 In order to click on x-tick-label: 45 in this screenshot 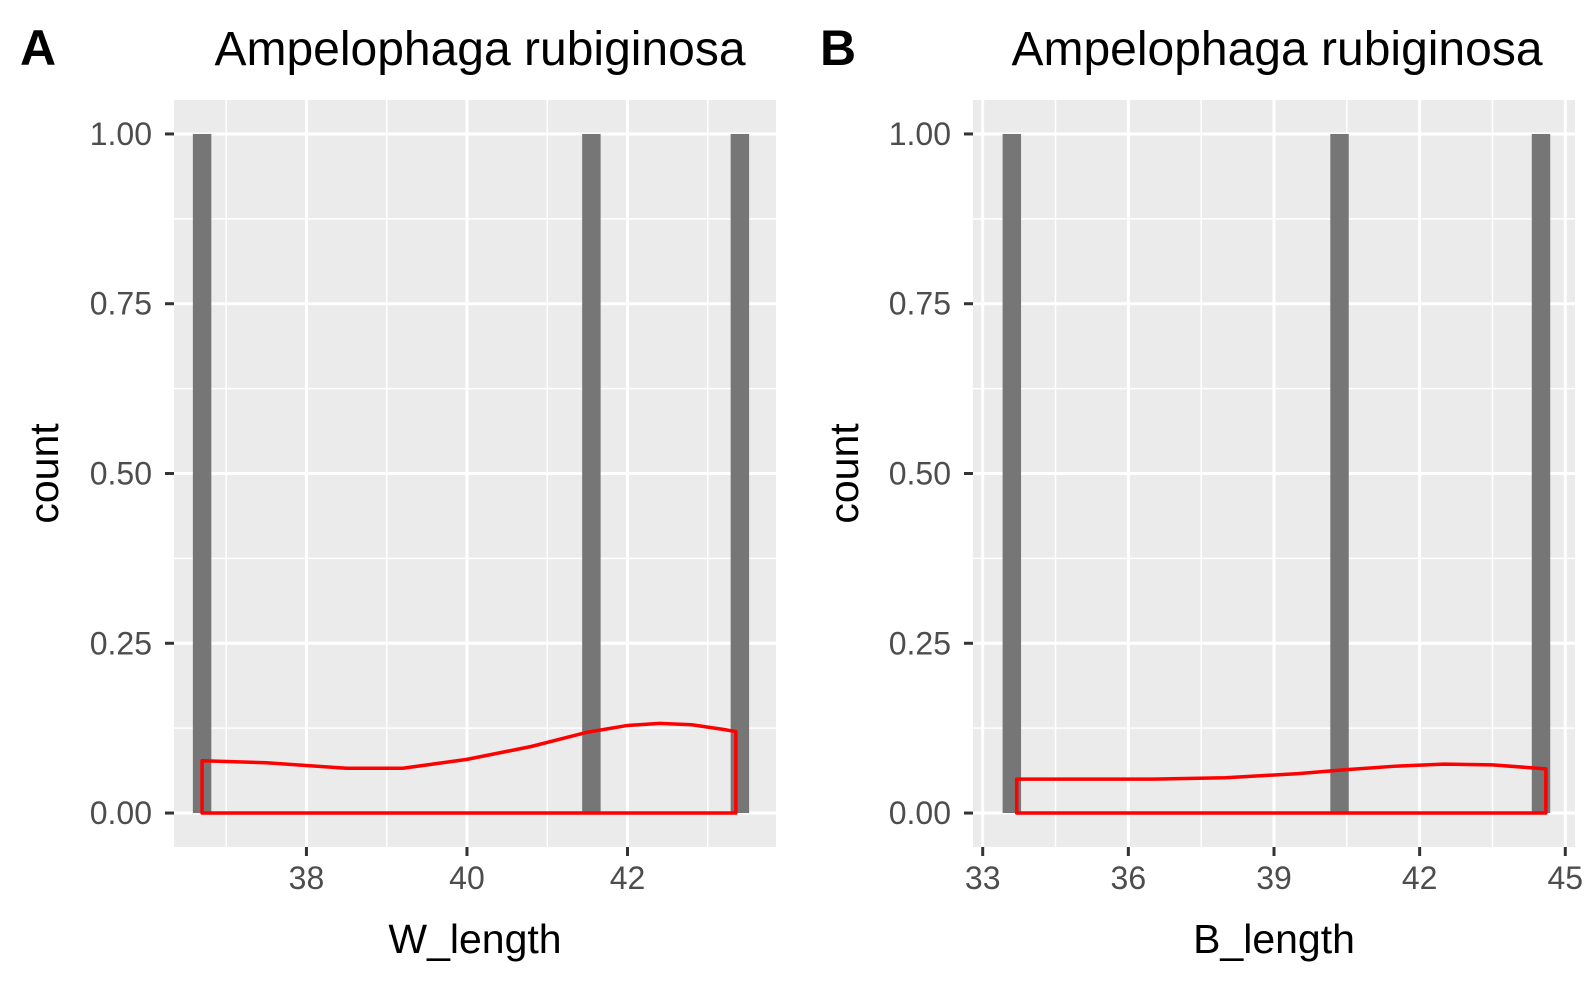, I will do `click(1565, 878)`.